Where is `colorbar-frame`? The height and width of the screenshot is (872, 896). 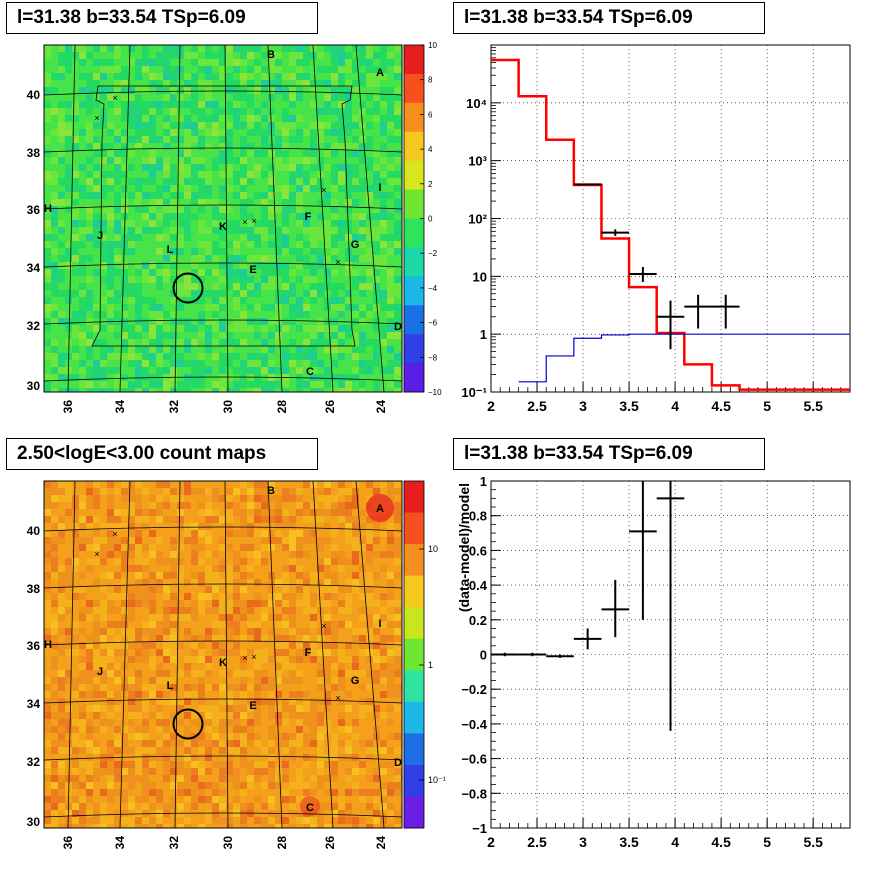
colorbar-frame is located at coordinates (414, 654).